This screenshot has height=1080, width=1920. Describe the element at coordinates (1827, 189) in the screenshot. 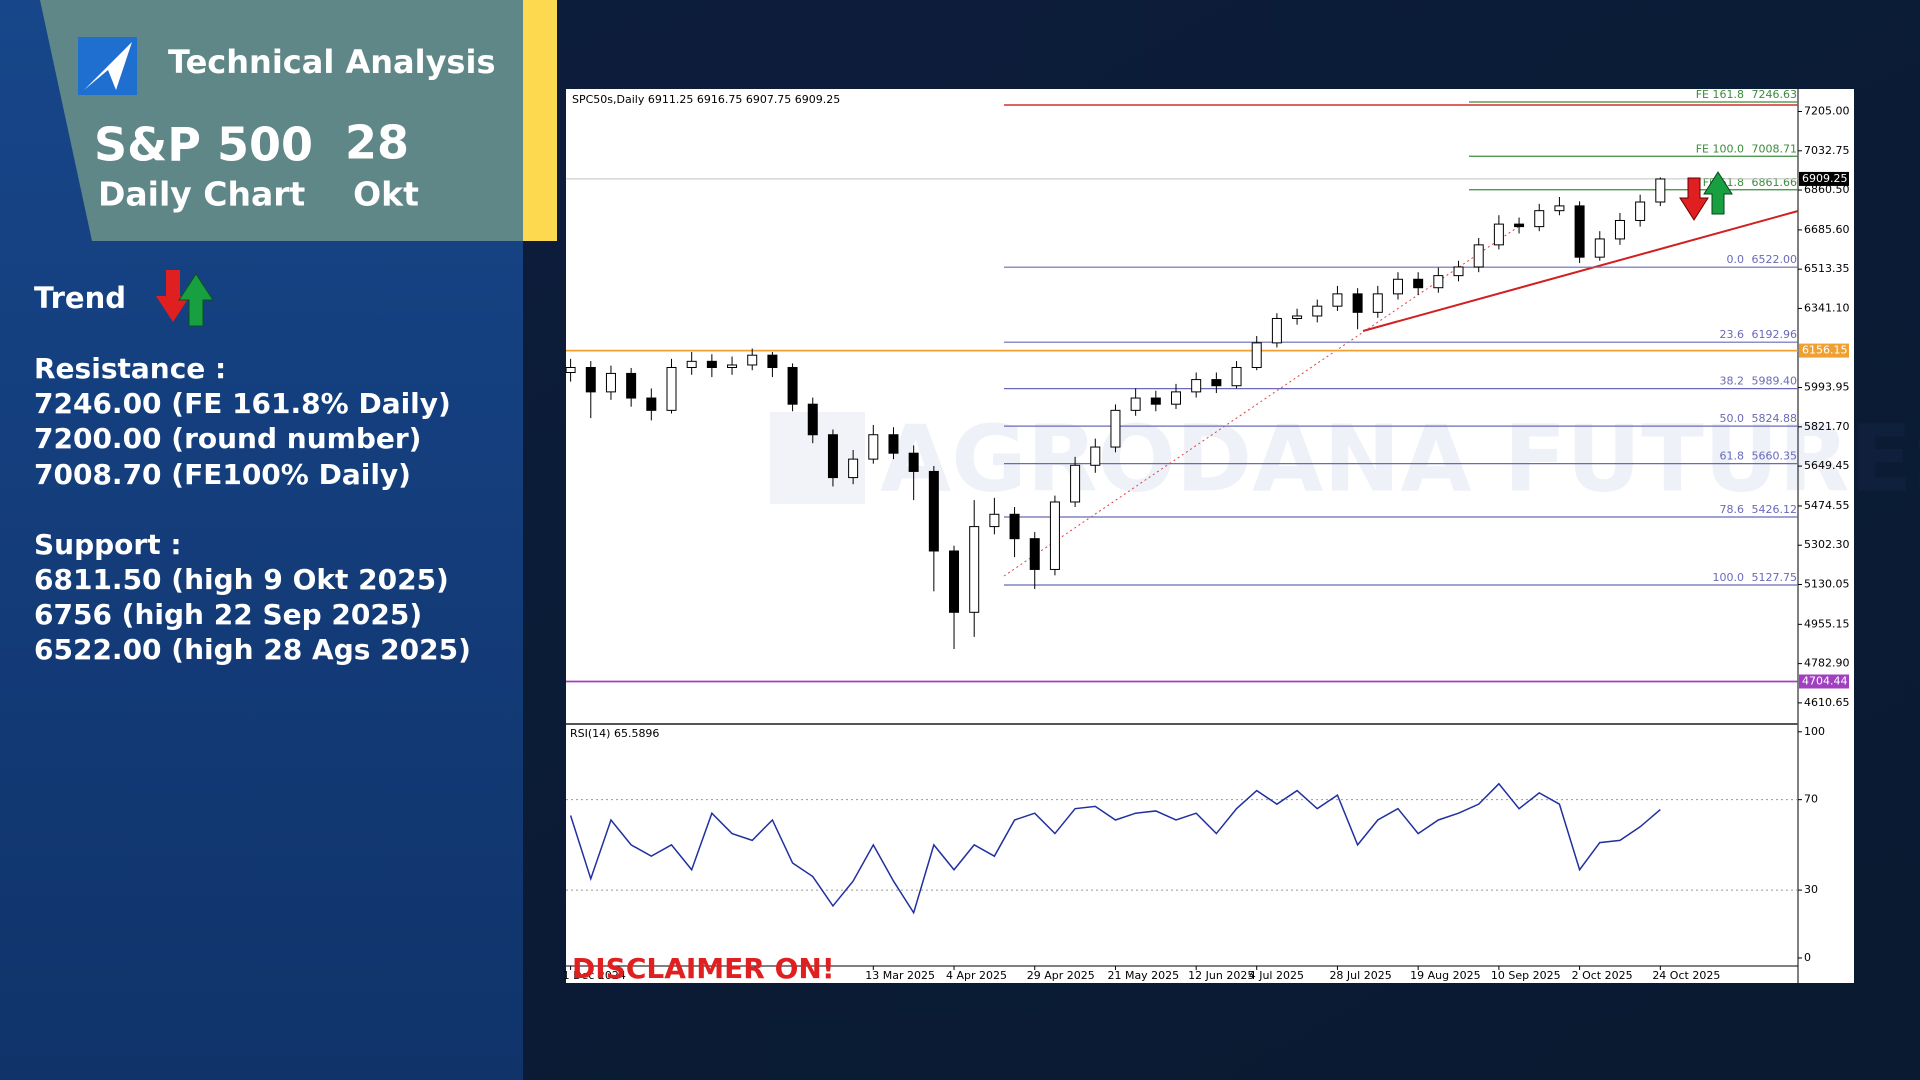

I see `y-tick-label: 6860.50` at that location.